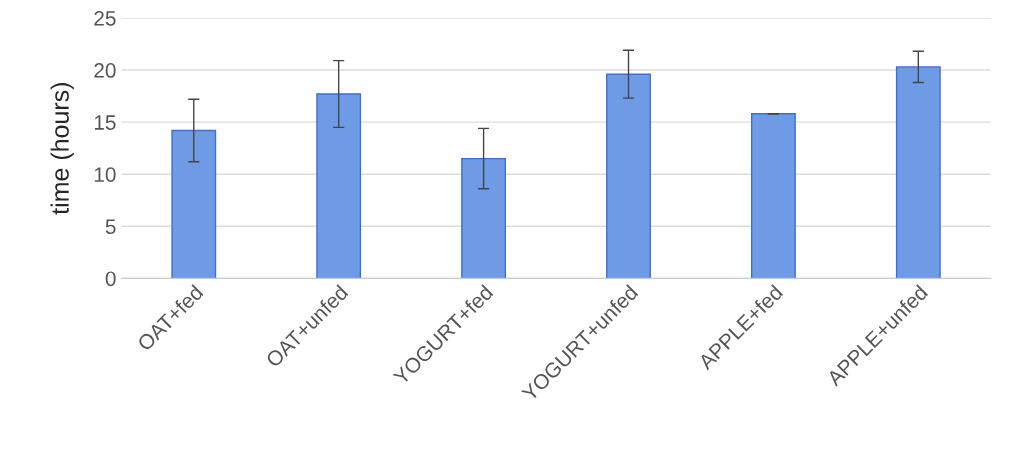  Describe the element at coordinates (110, 227) in the screenshot. I see `y-tick-label: 5` at that location.